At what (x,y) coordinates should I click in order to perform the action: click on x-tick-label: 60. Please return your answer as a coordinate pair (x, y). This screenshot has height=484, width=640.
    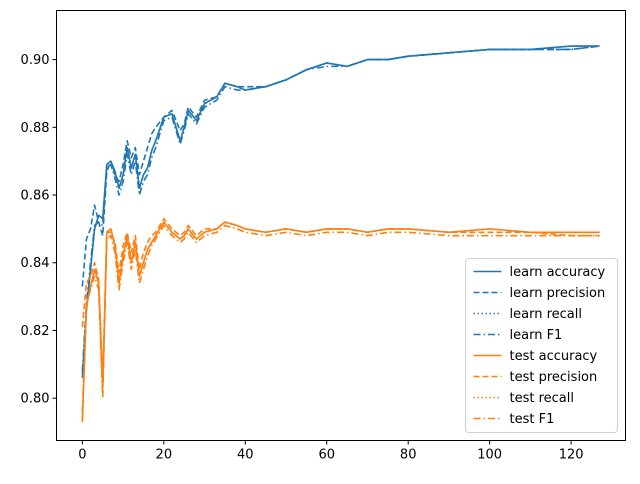
    Looking at the image, I should click on (326, 455).